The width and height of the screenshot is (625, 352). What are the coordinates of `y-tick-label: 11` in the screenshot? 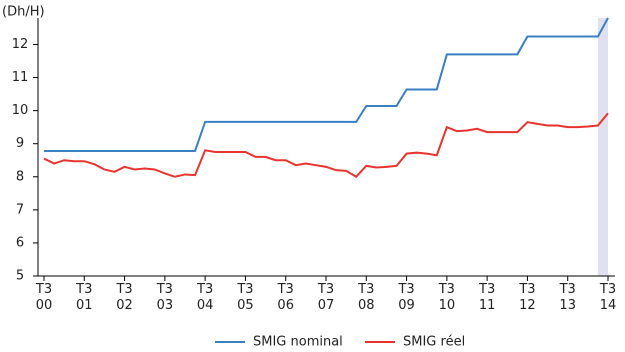 It's located at (20, 77).